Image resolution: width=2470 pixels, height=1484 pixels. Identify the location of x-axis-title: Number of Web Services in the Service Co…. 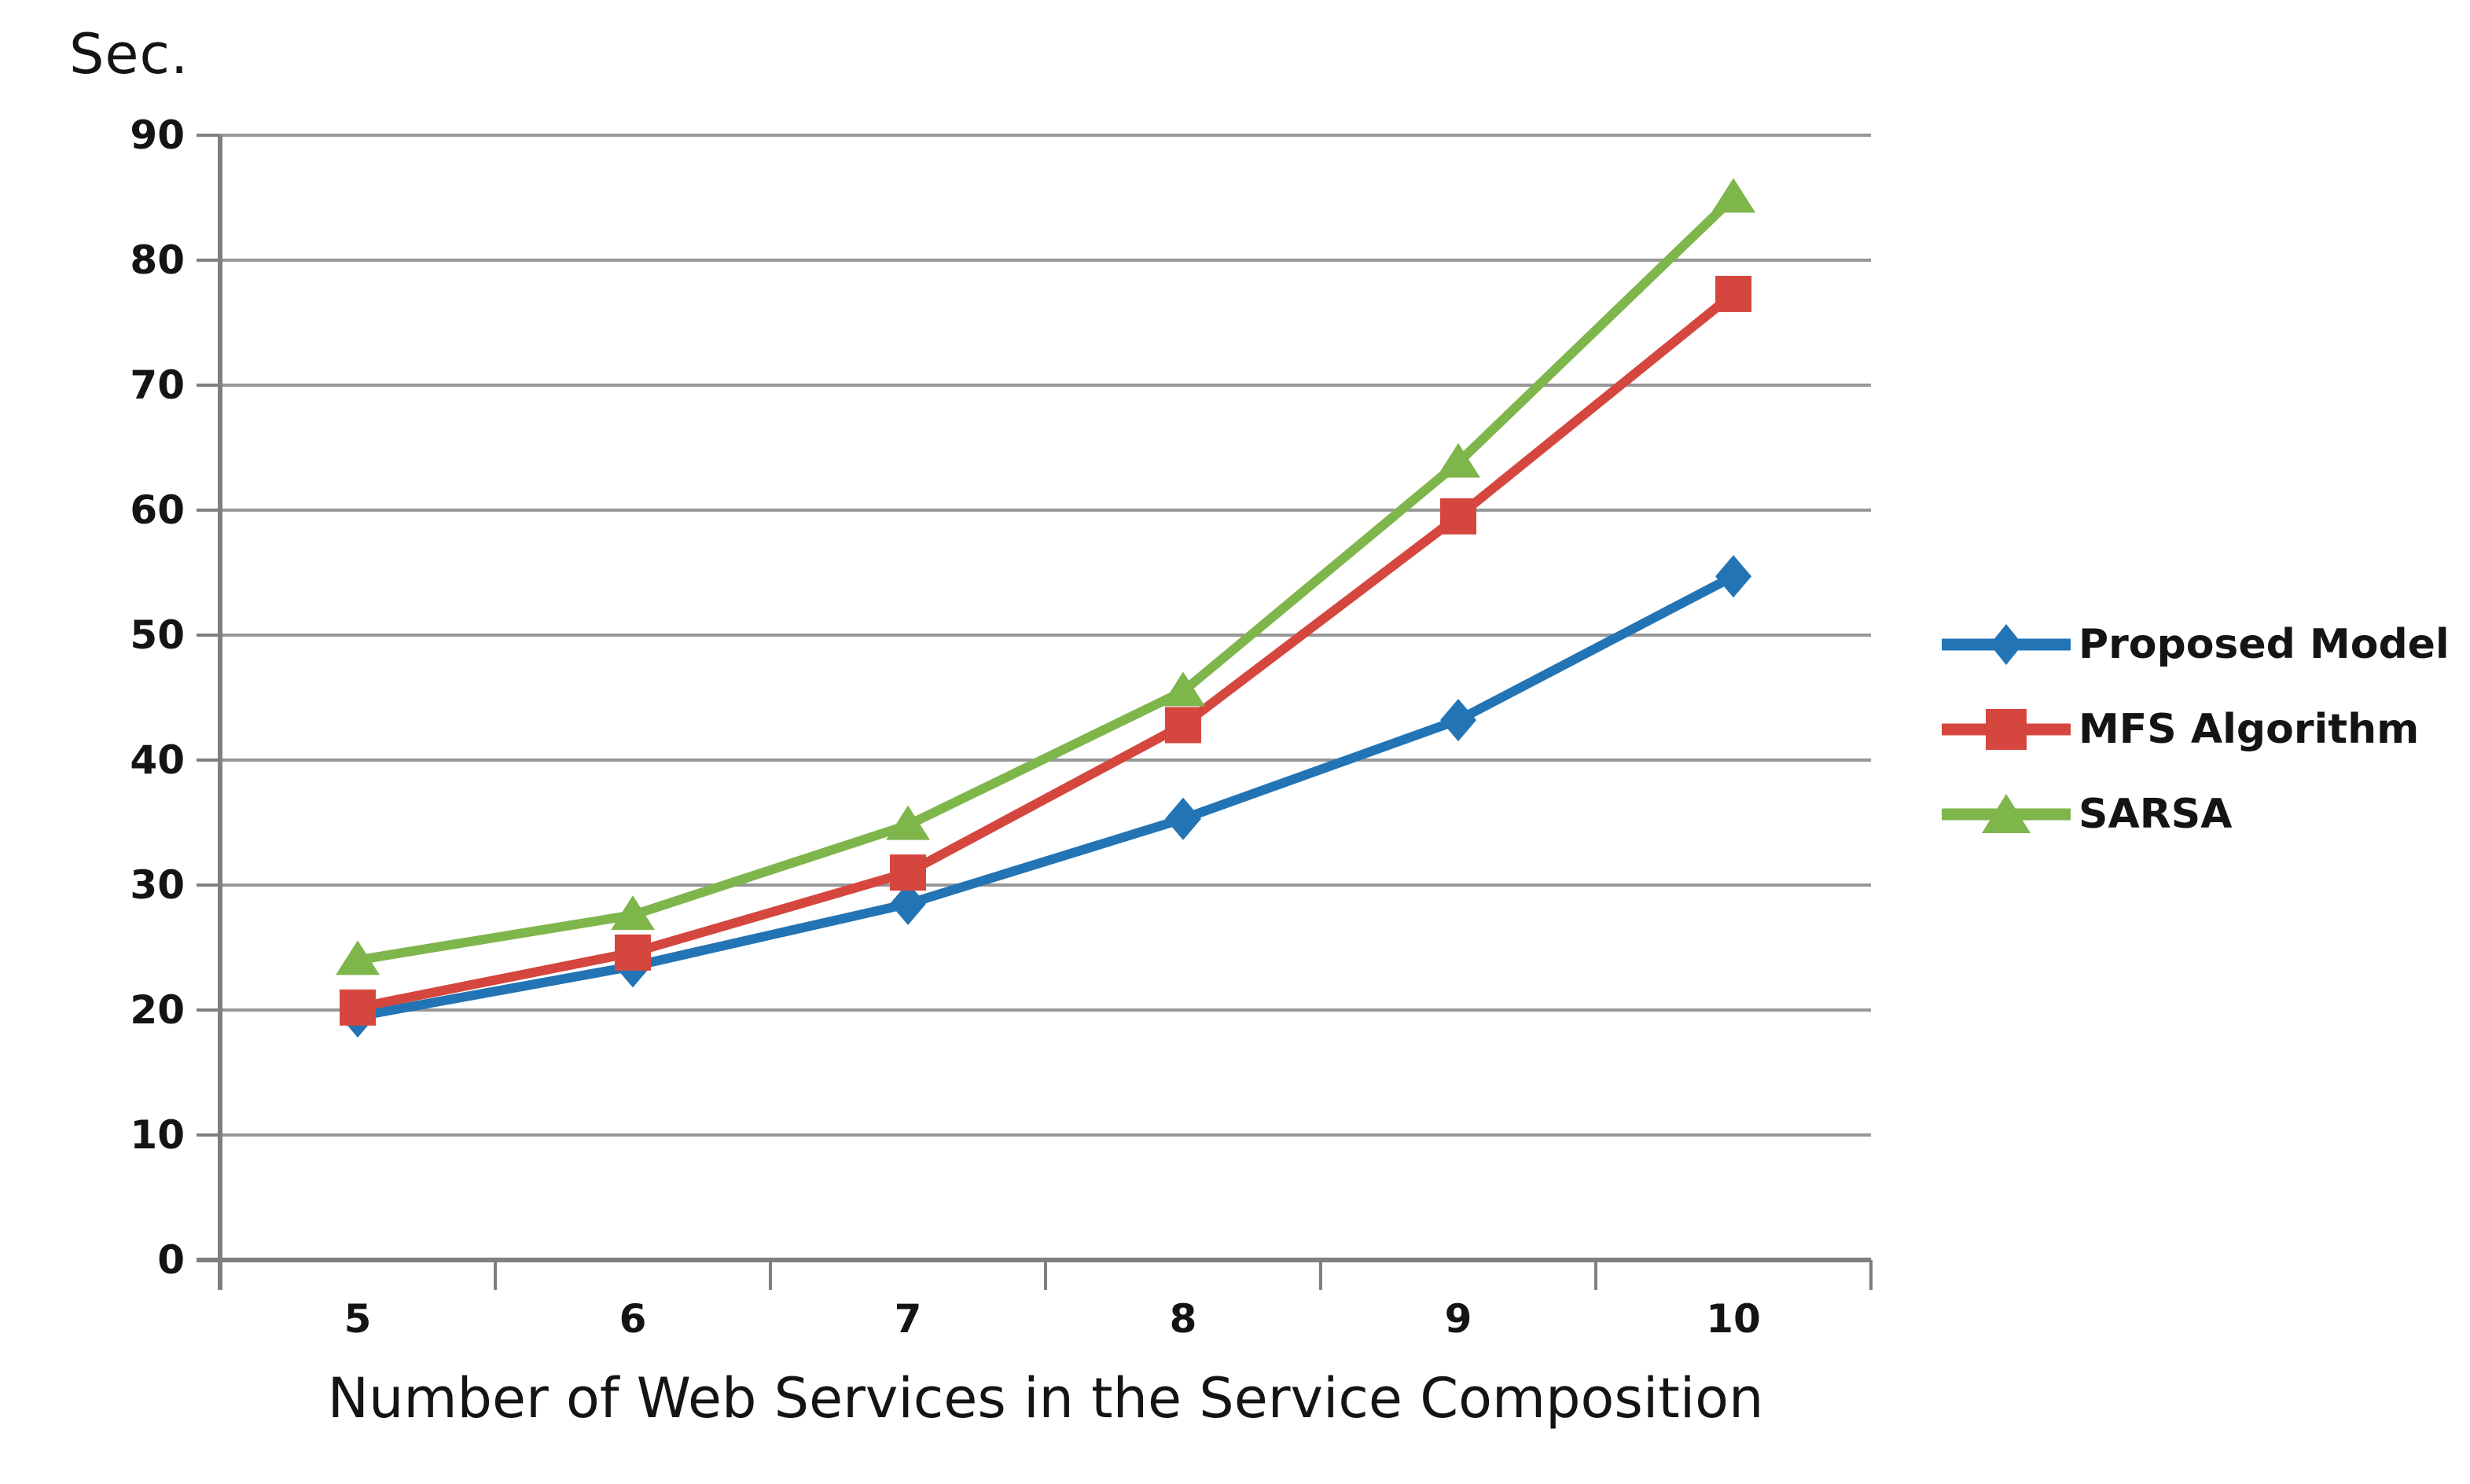
(1045, 1398).